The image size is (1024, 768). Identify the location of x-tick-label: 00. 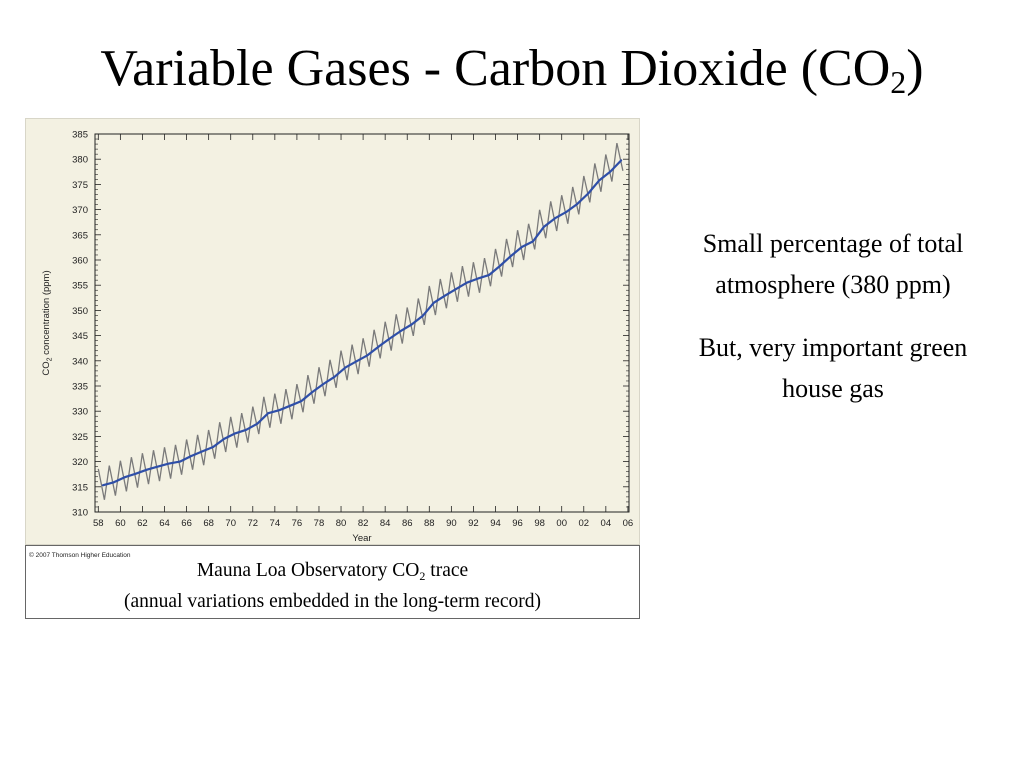
(561, 523).